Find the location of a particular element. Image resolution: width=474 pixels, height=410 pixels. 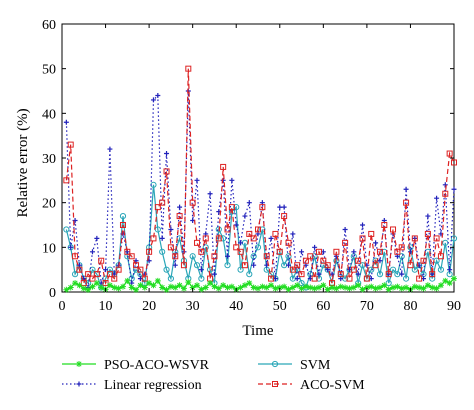

y-tick-label: 60 is located at coordinates (49, 25).